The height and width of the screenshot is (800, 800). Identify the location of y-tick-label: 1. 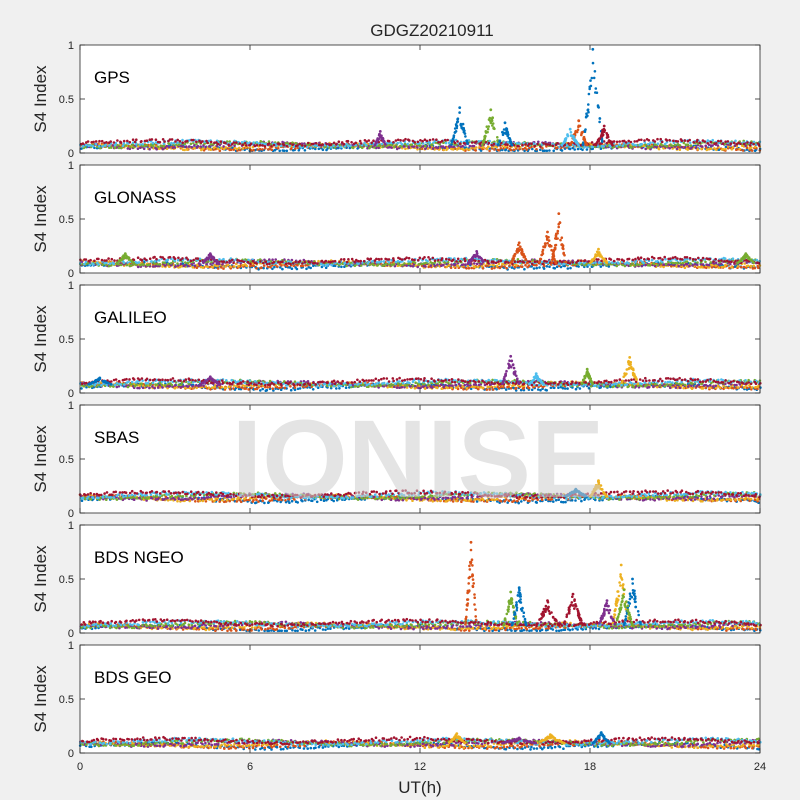
(71, 46).